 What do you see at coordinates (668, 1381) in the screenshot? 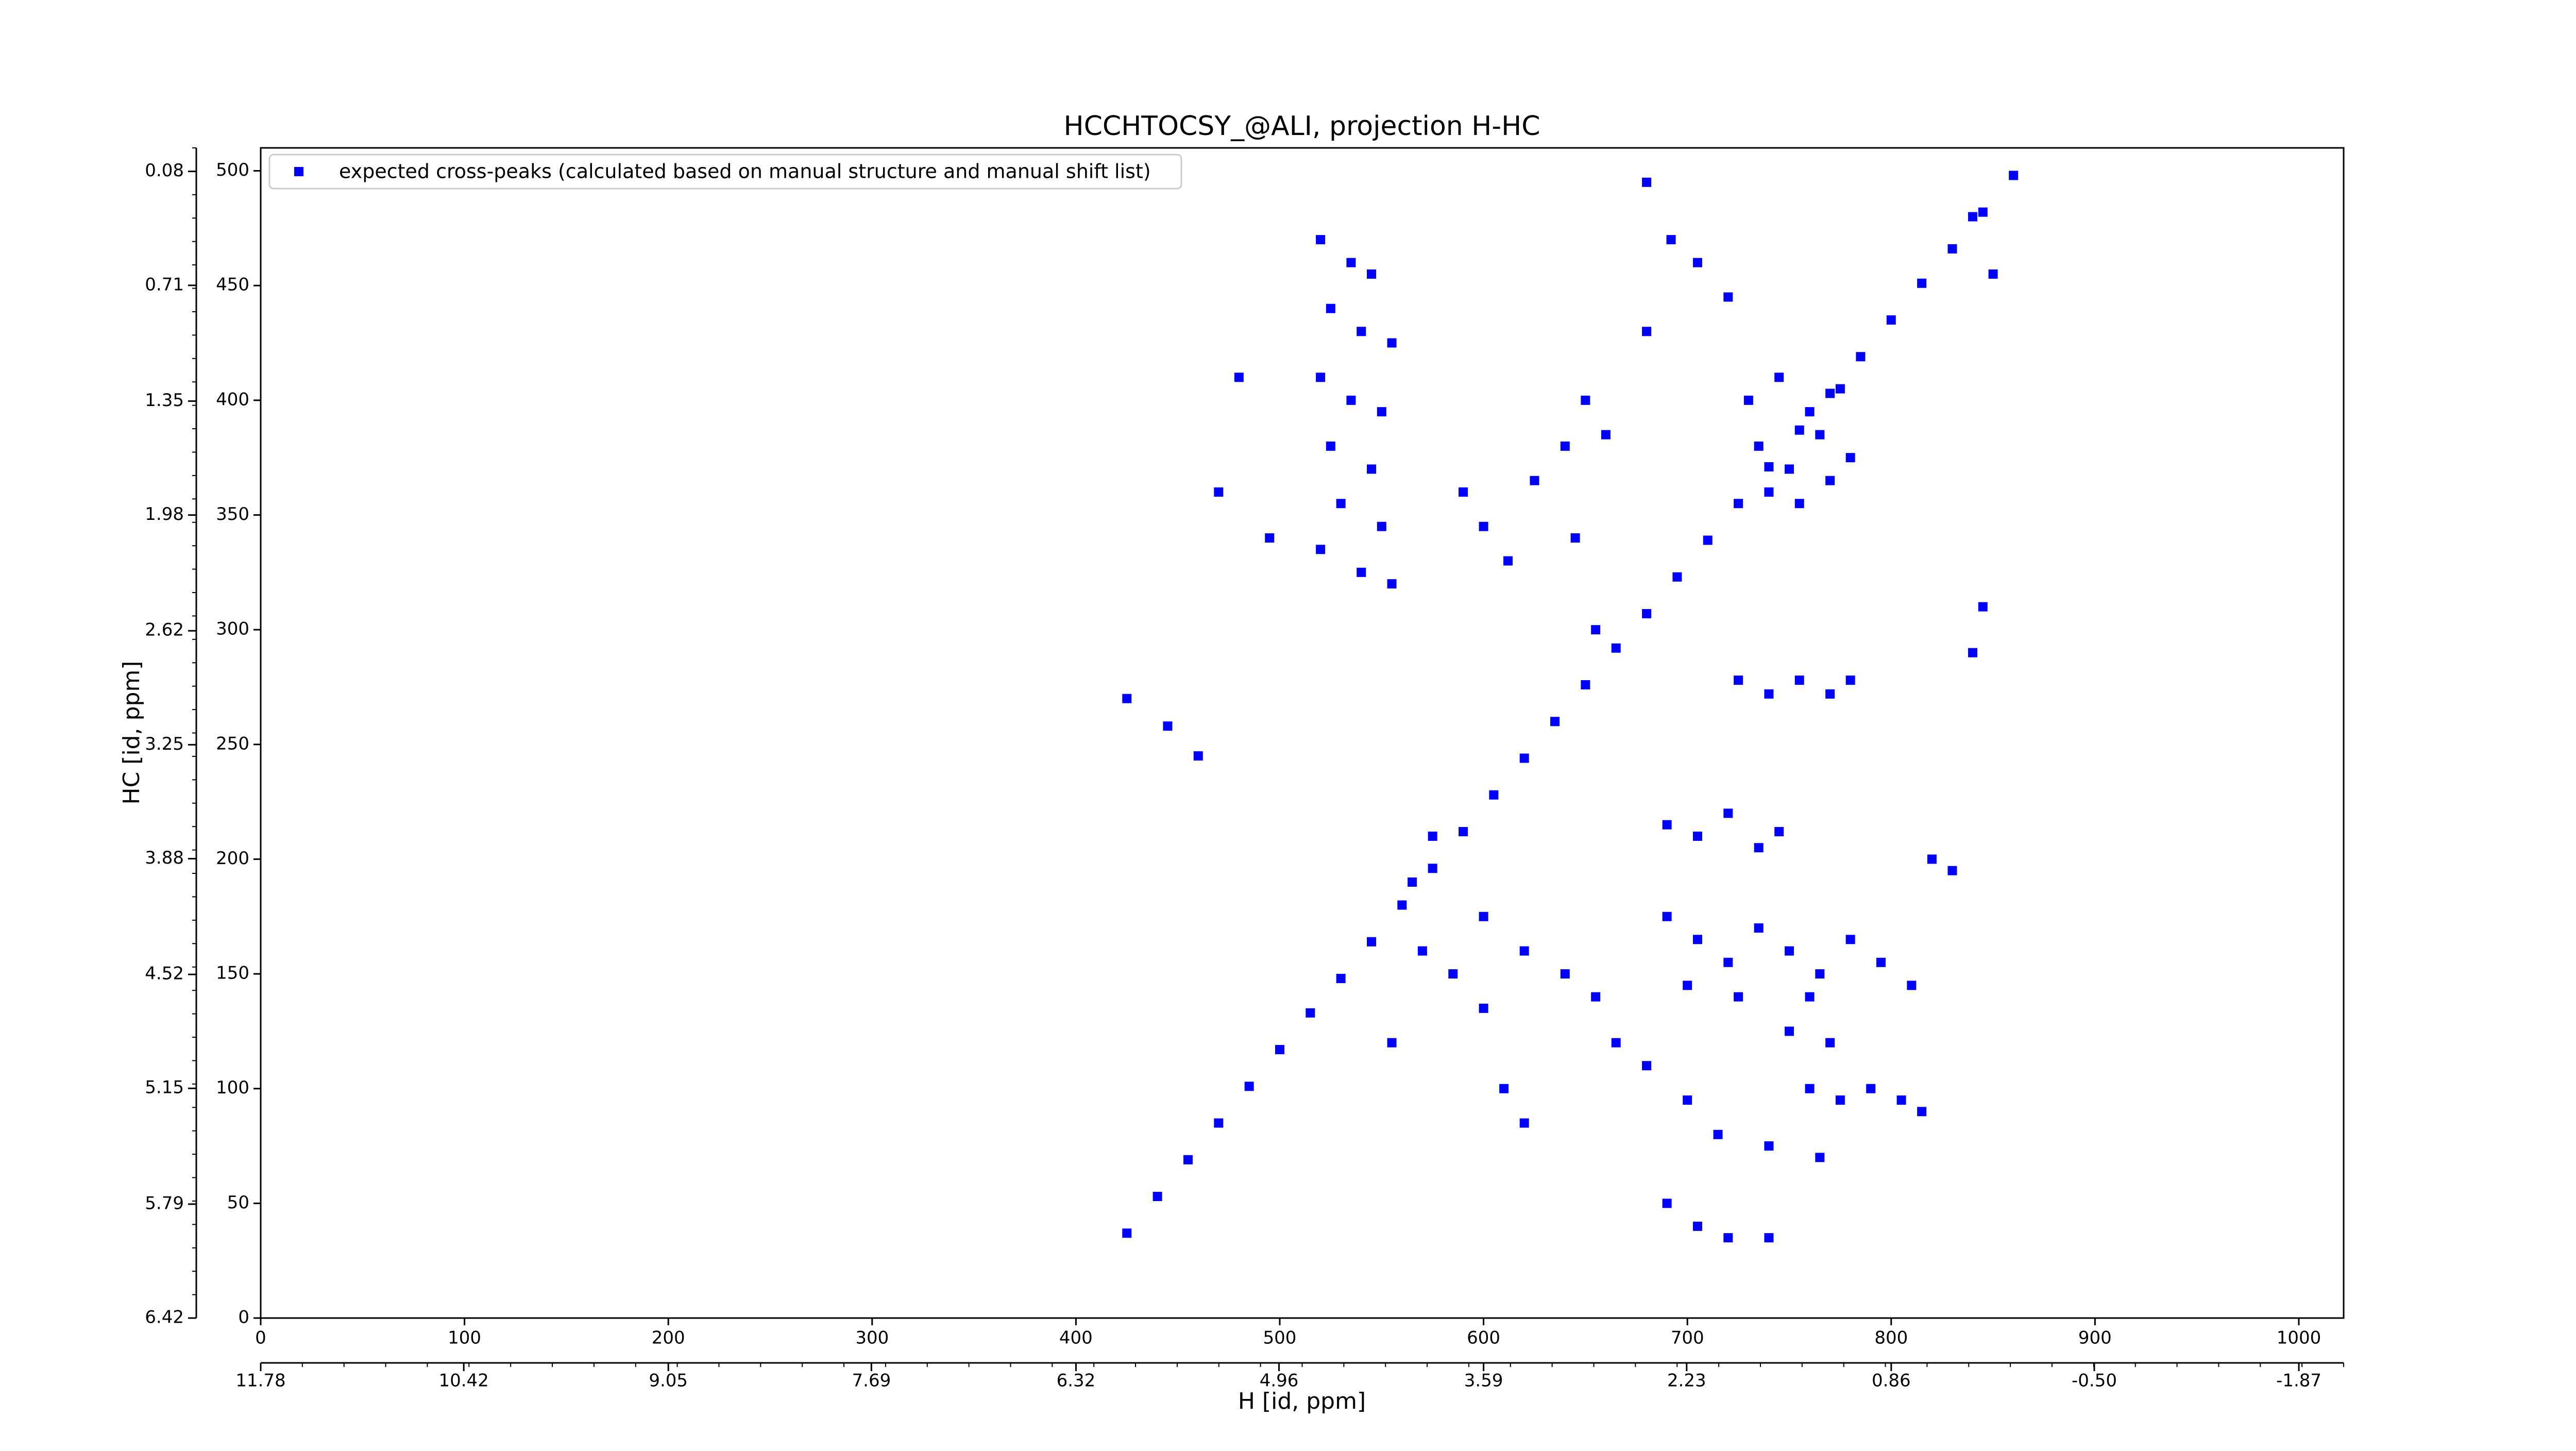
I see `x2-tick-label: 9.05` at bounding box center [668, 1381].